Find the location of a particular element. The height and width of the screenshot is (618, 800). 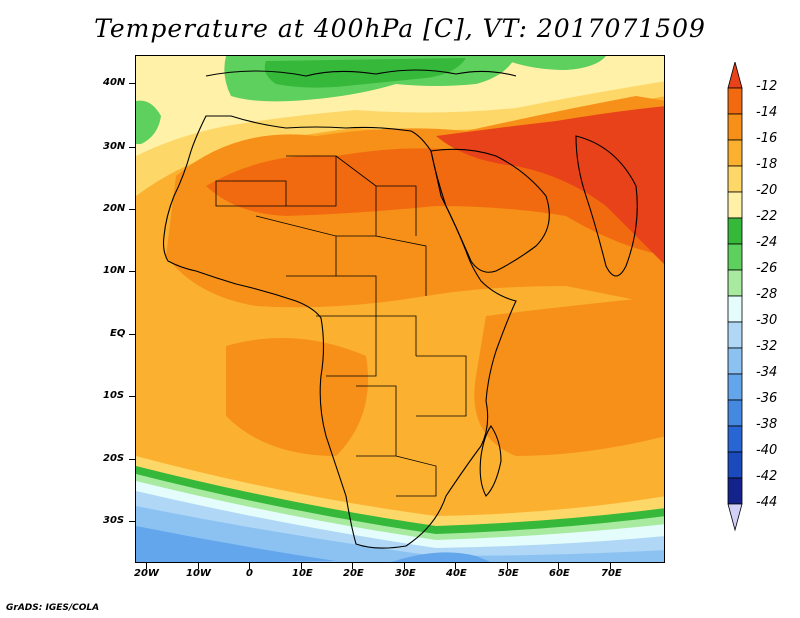

lat-label-30s: 30S is located at coordinates (114, 520).